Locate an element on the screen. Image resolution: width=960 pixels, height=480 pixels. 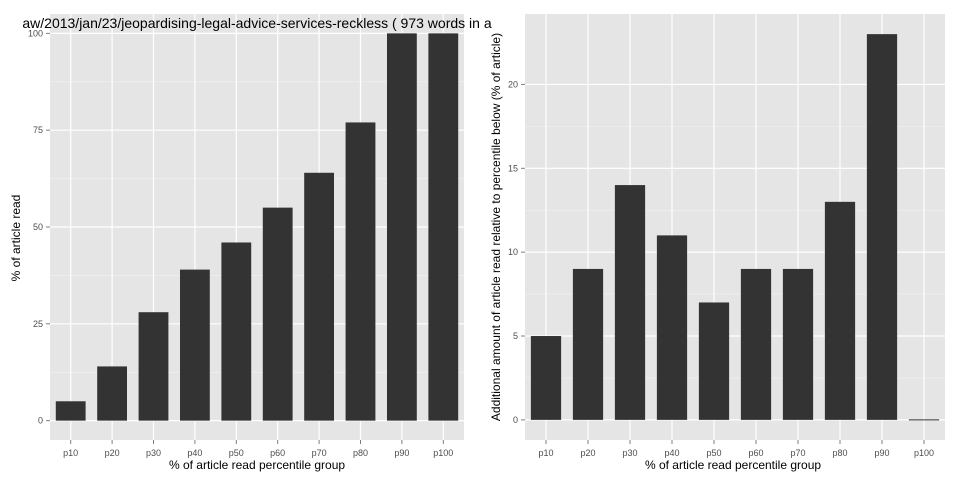
left-y-tick-label: 25 is located at coordinates (38, 324).